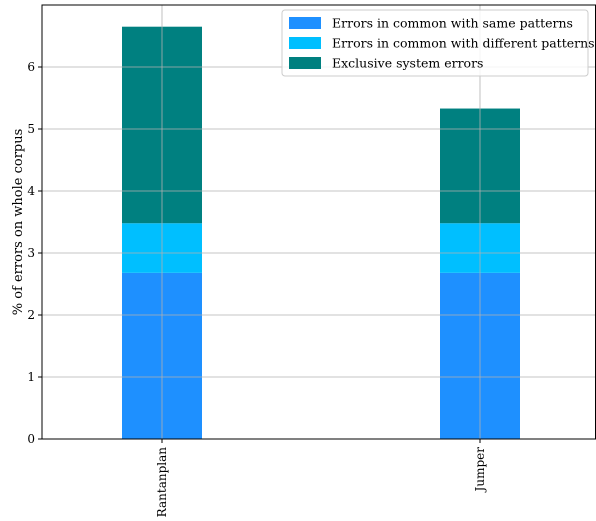 This screenshot has height=521, width=596. Describe the element at coordinates (480, 470) in the screenshot. I see `x-tick-label-jumper: Jumper` at that location.